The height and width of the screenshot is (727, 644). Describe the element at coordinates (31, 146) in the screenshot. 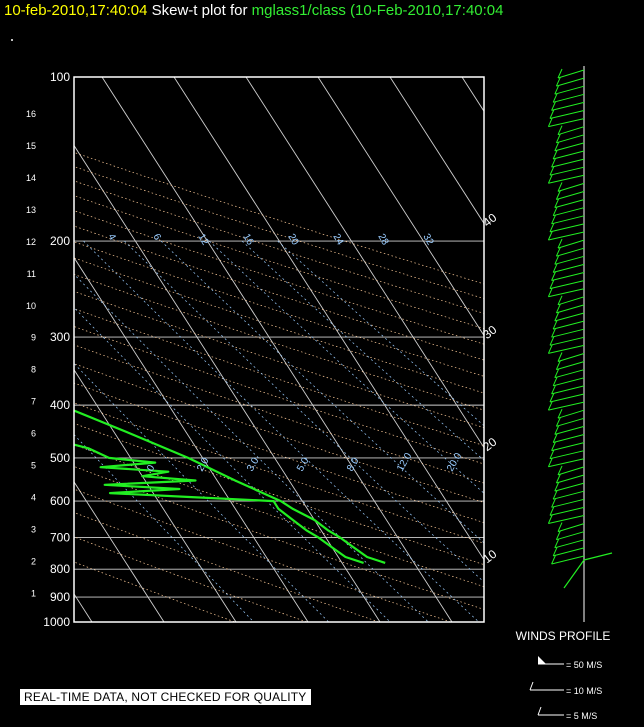

I see `height-tick-label: 15` at that location.